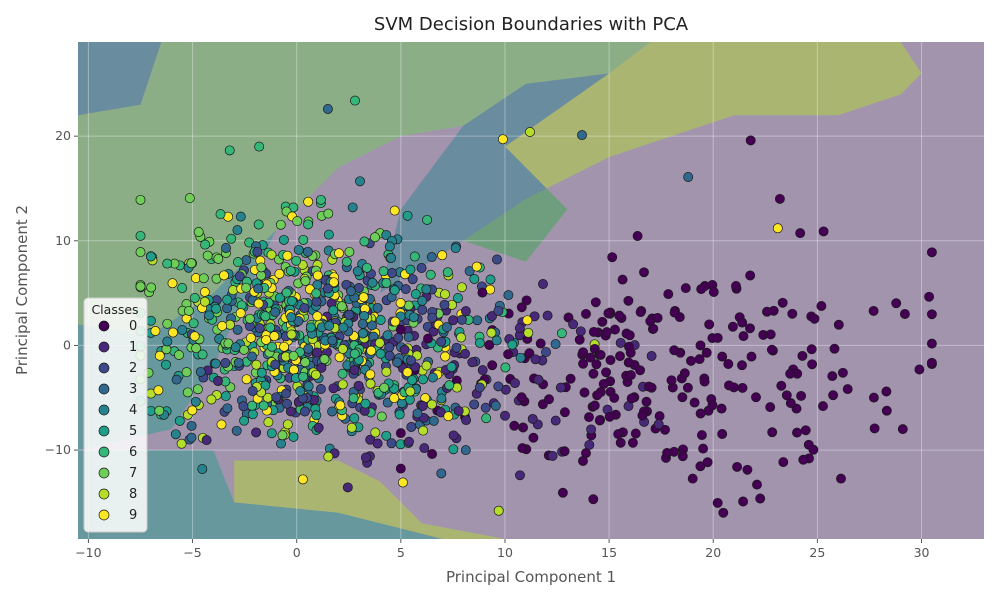 Image resolution: width=1000 pixels, height=600 pixels. Describe the element at coordinates (609, 552) in the screenshot. I see `x-tick-label: 15` at that location.